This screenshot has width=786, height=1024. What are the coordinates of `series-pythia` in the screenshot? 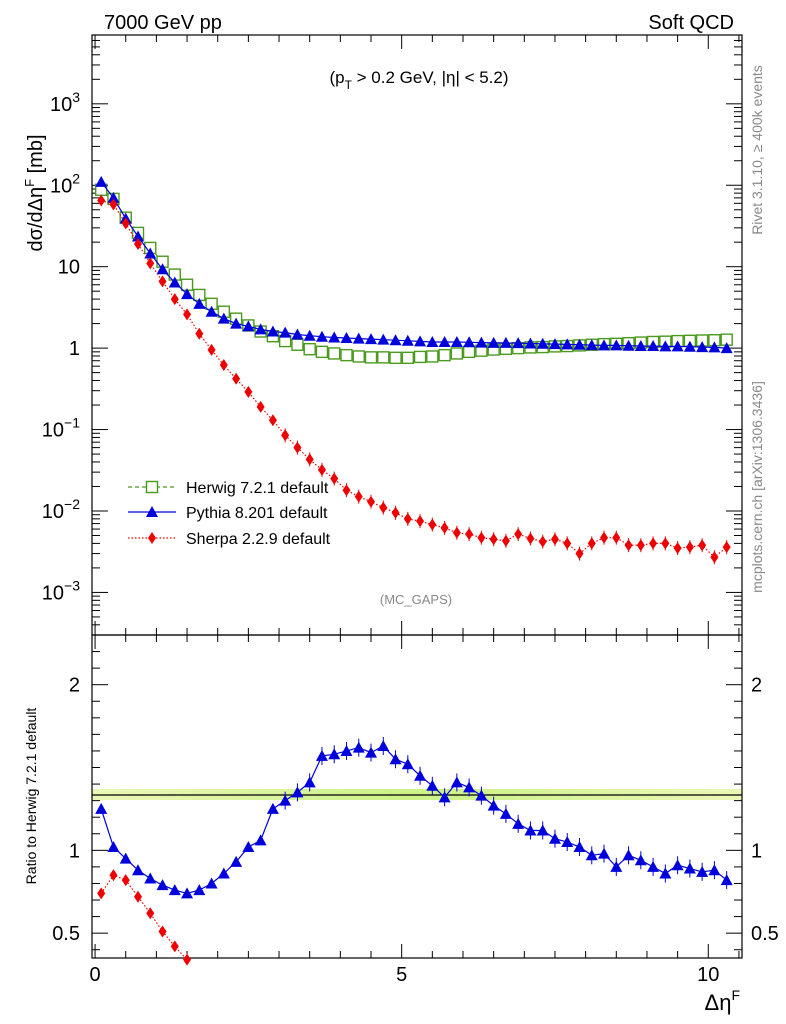 It's located at (414, 264).